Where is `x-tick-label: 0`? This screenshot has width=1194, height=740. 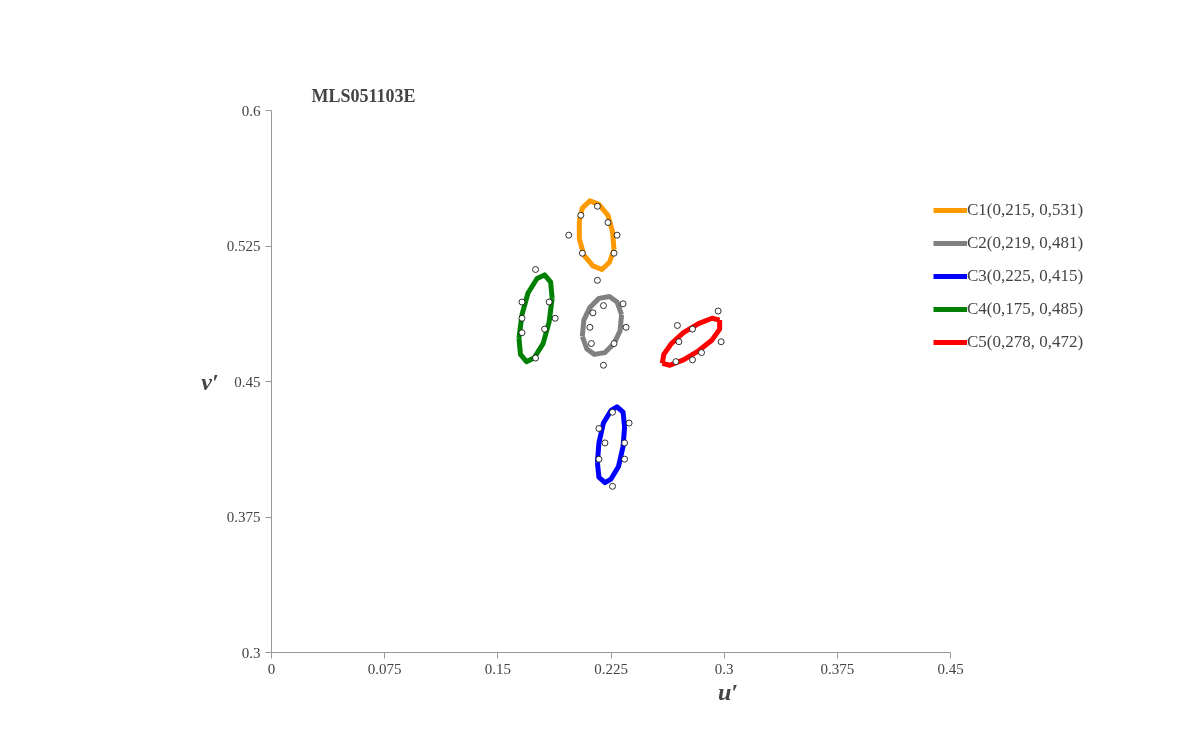
x-tick-label: 0 is located at coordinates (271, 668).